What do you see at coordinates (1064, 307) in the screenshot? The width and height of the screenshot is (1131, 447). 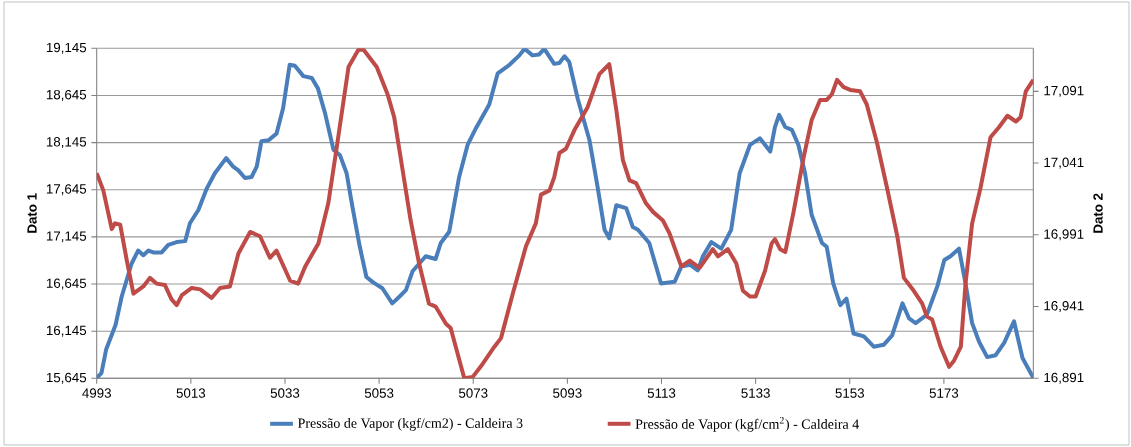 I see `y2-tick-label: 16,941` at bounding box center [1064, 307].